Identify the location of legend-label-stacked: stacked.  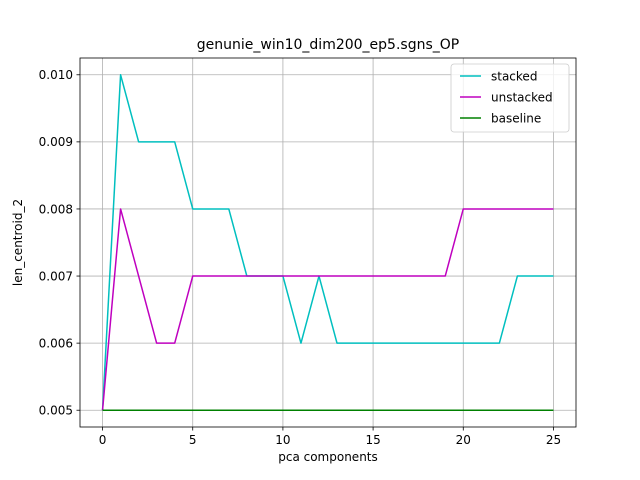
(514, 76).